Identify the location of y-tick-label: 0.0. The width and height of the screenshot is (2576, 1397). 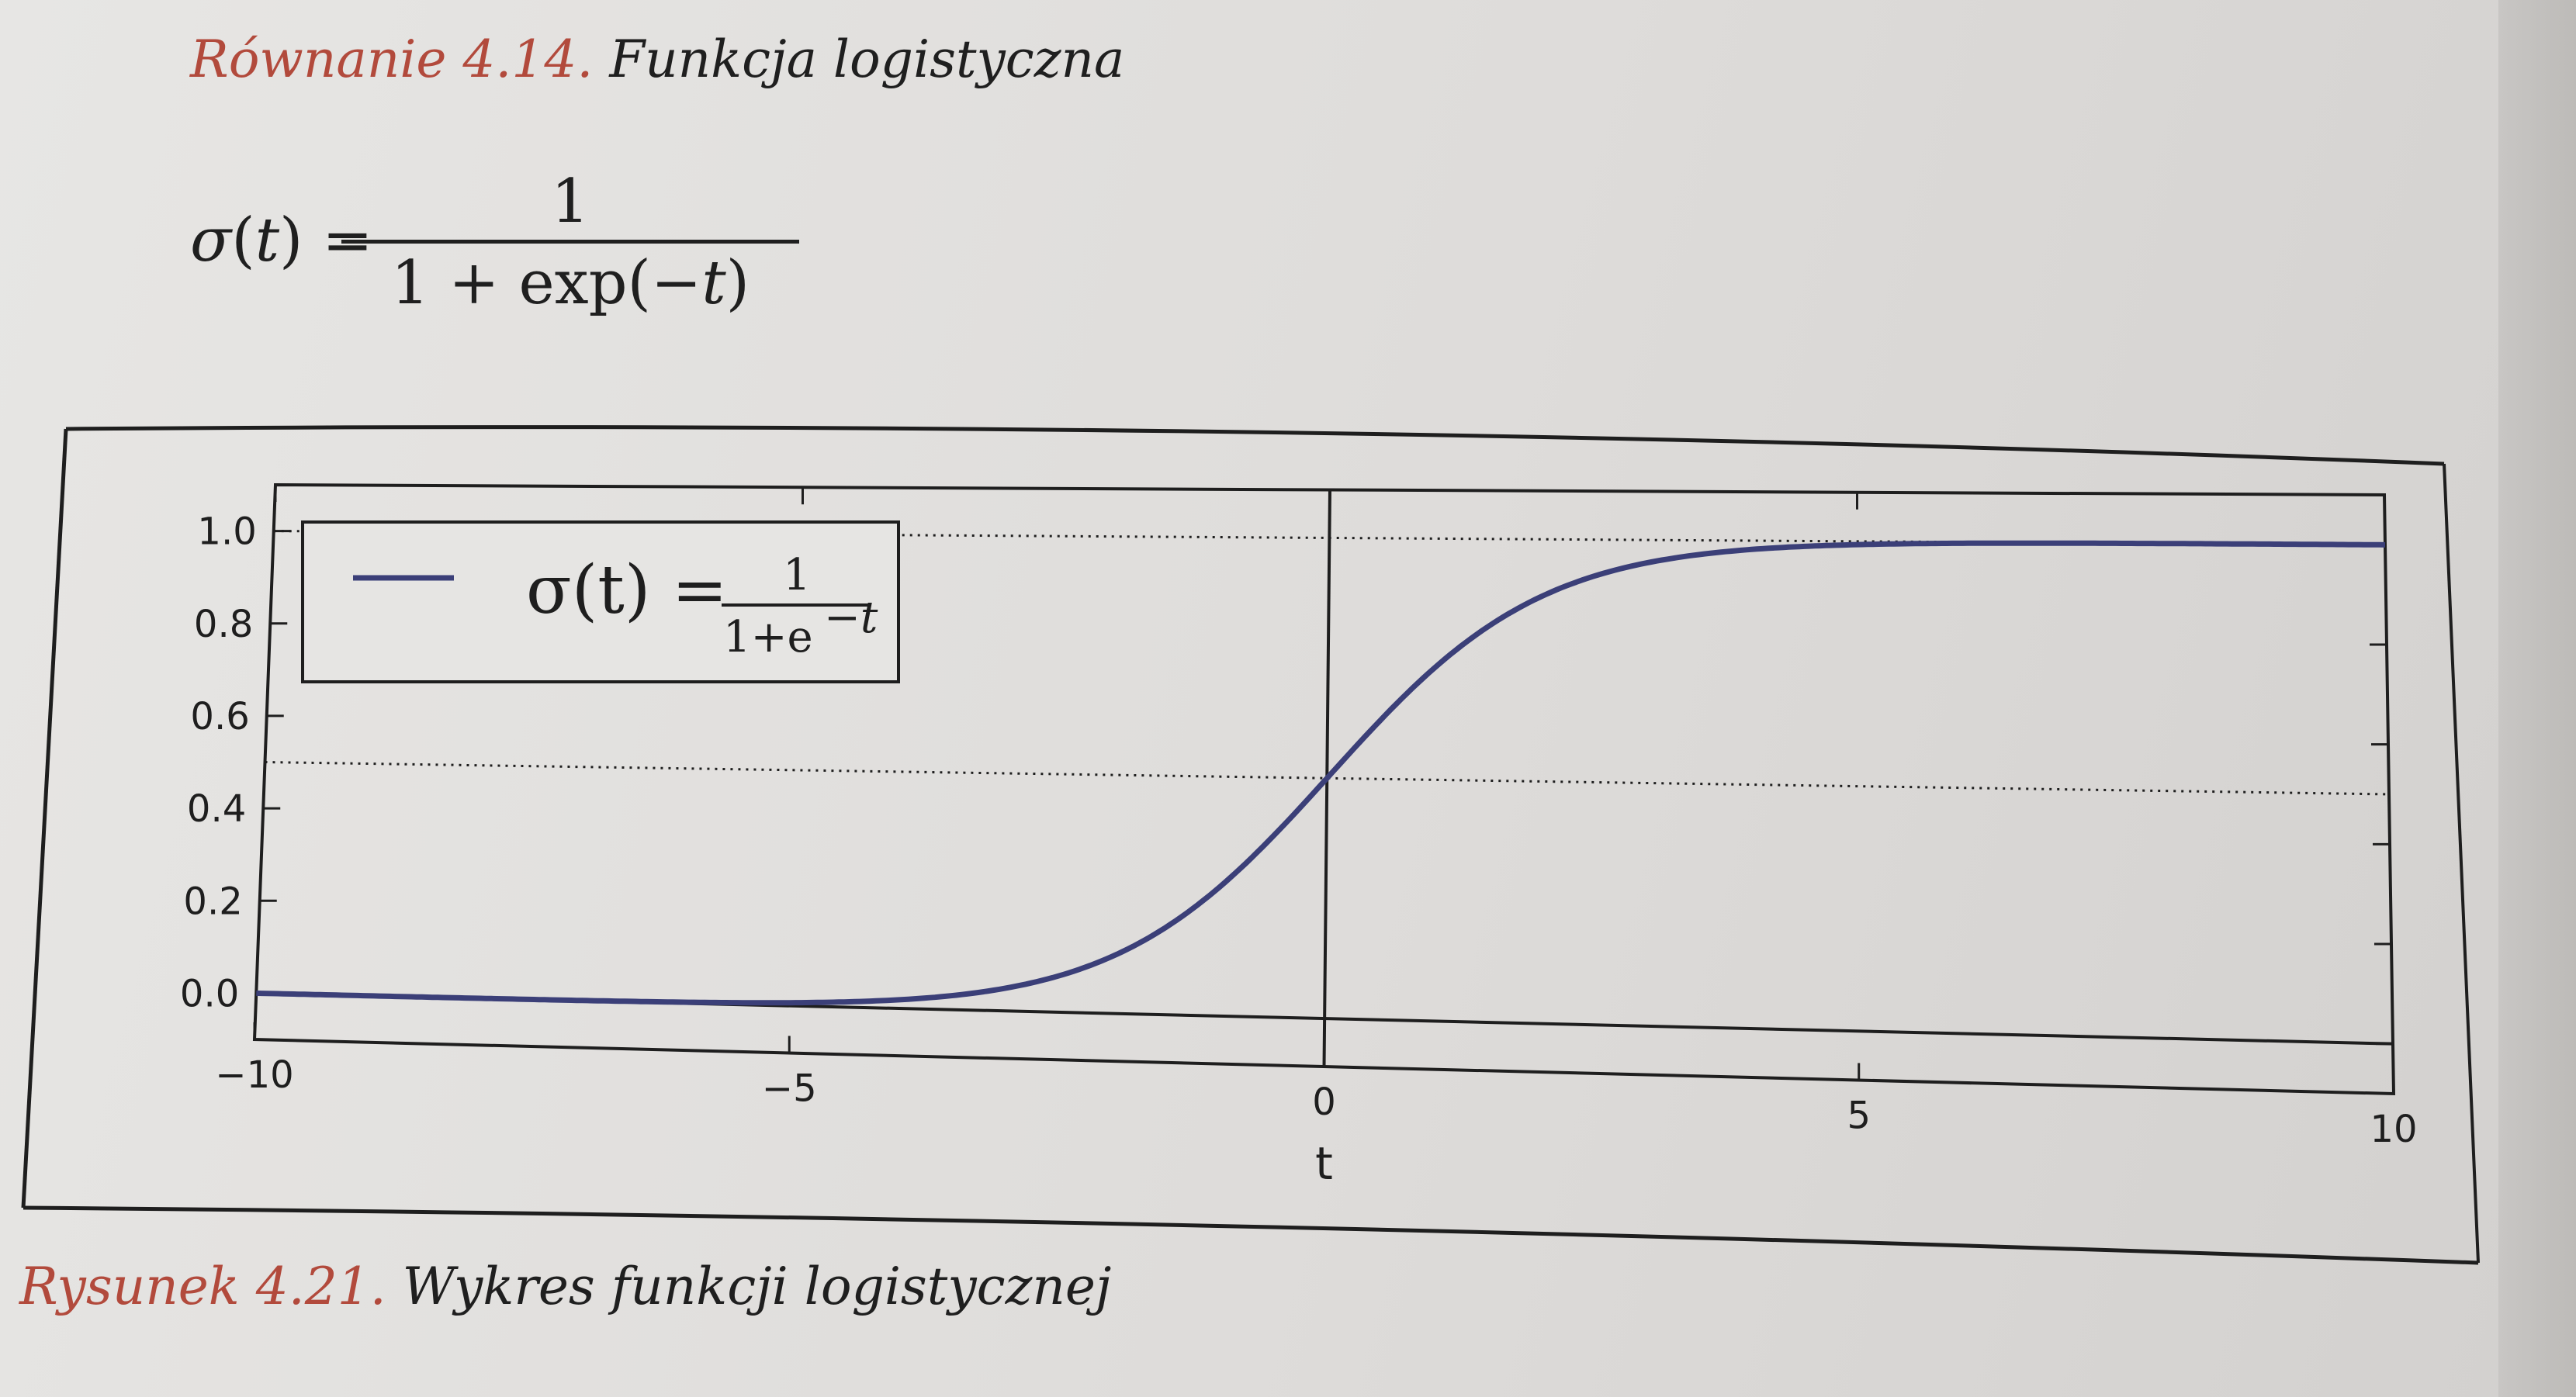
(209, 993).